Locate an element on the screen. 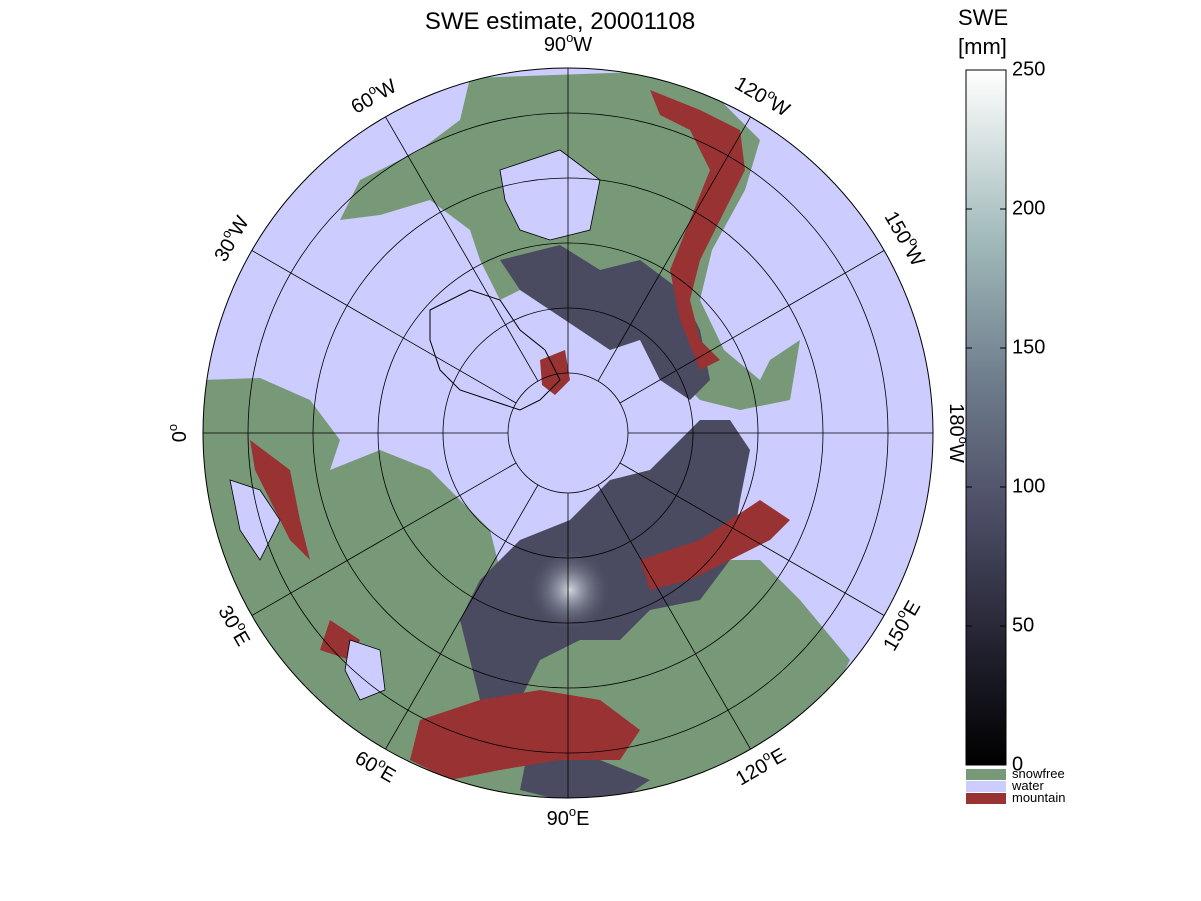  colorbar-tick-label: 50 is located at coordinates (1023, 625).